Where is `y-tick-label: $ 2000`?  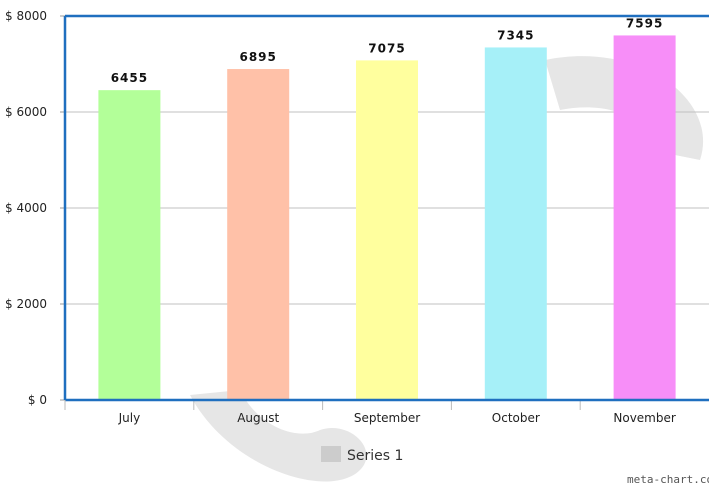
y-tick-label: $ 2000 is located at coordinates (26, 304).